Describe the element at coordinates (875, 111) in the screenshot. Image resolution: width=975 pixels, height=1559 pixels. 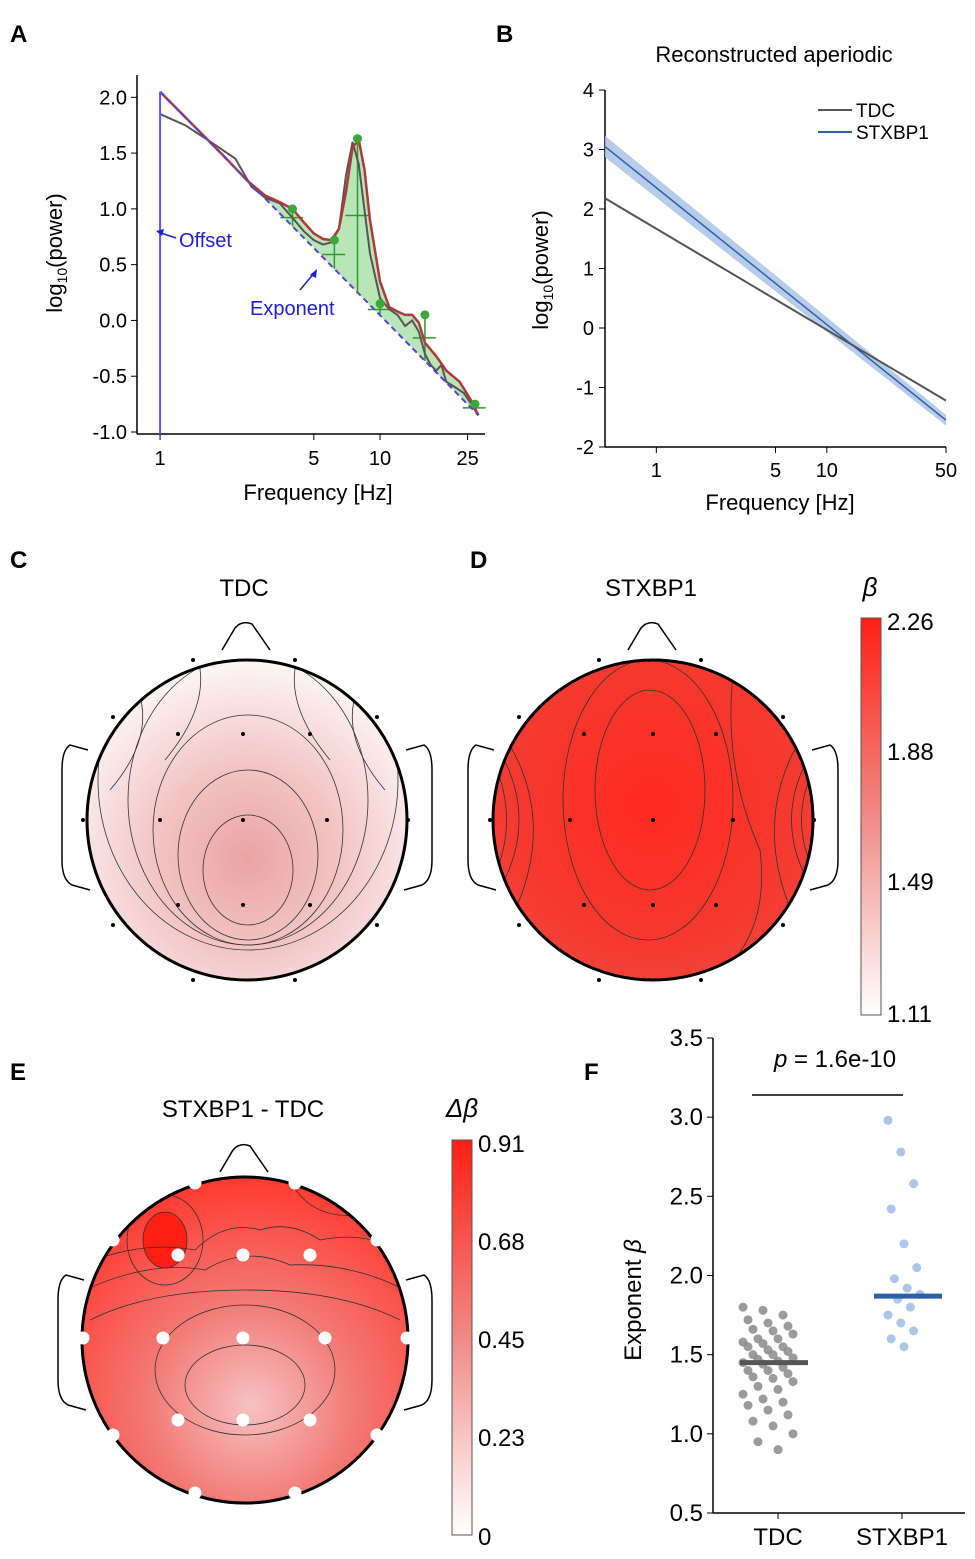
I see `legend-tdc-label: TDC` at that location.